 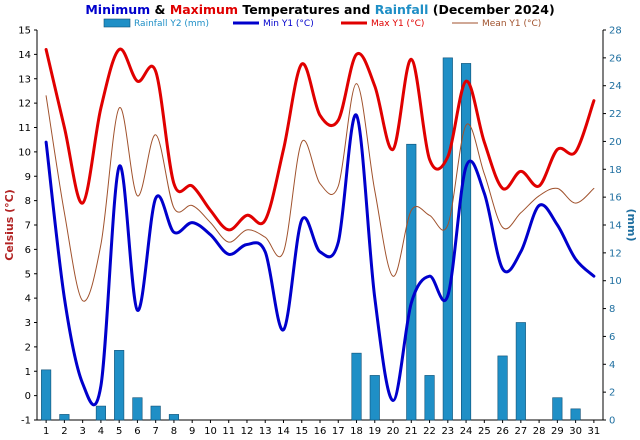 What do you see at coordinates (118, 9) in the screenshot?
I see `title-minimum: Minimum` at bounding box center [118, 9].